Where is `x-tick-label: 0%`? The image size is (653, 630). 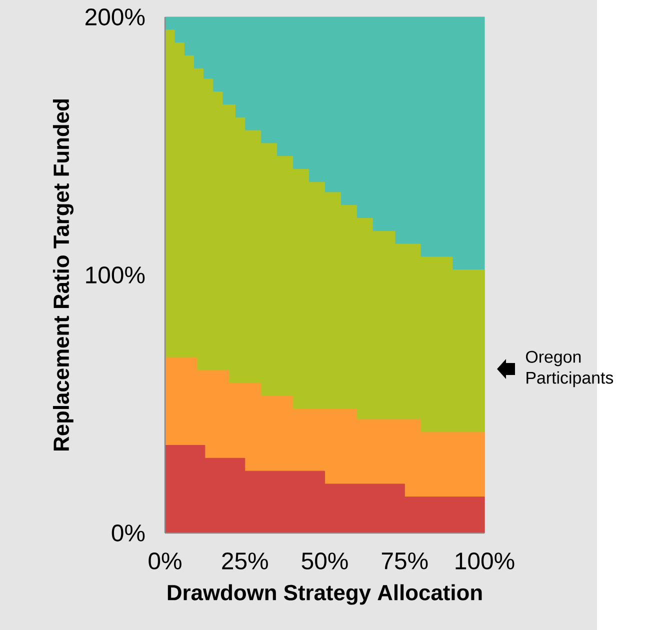 x-tick-label: 0% is located at coordinates (165, 561).